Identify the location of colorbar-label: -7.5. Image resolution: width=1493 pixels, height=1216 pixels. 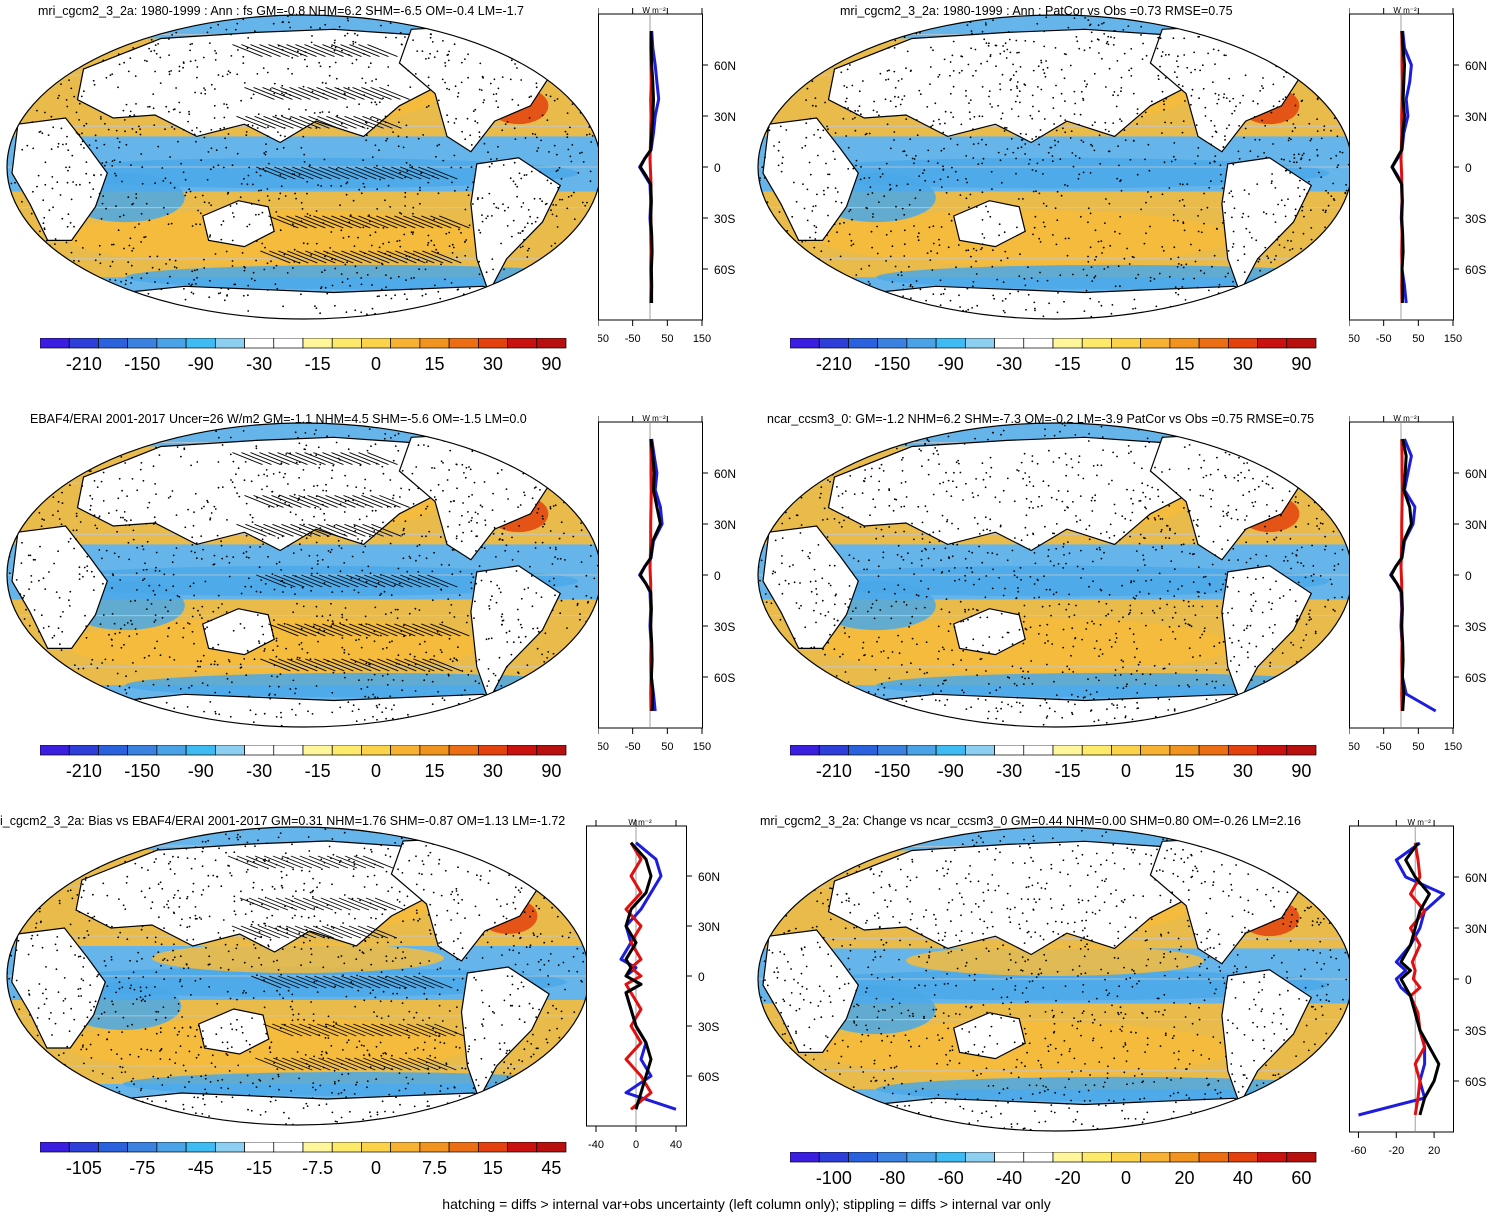
(317, 1168).